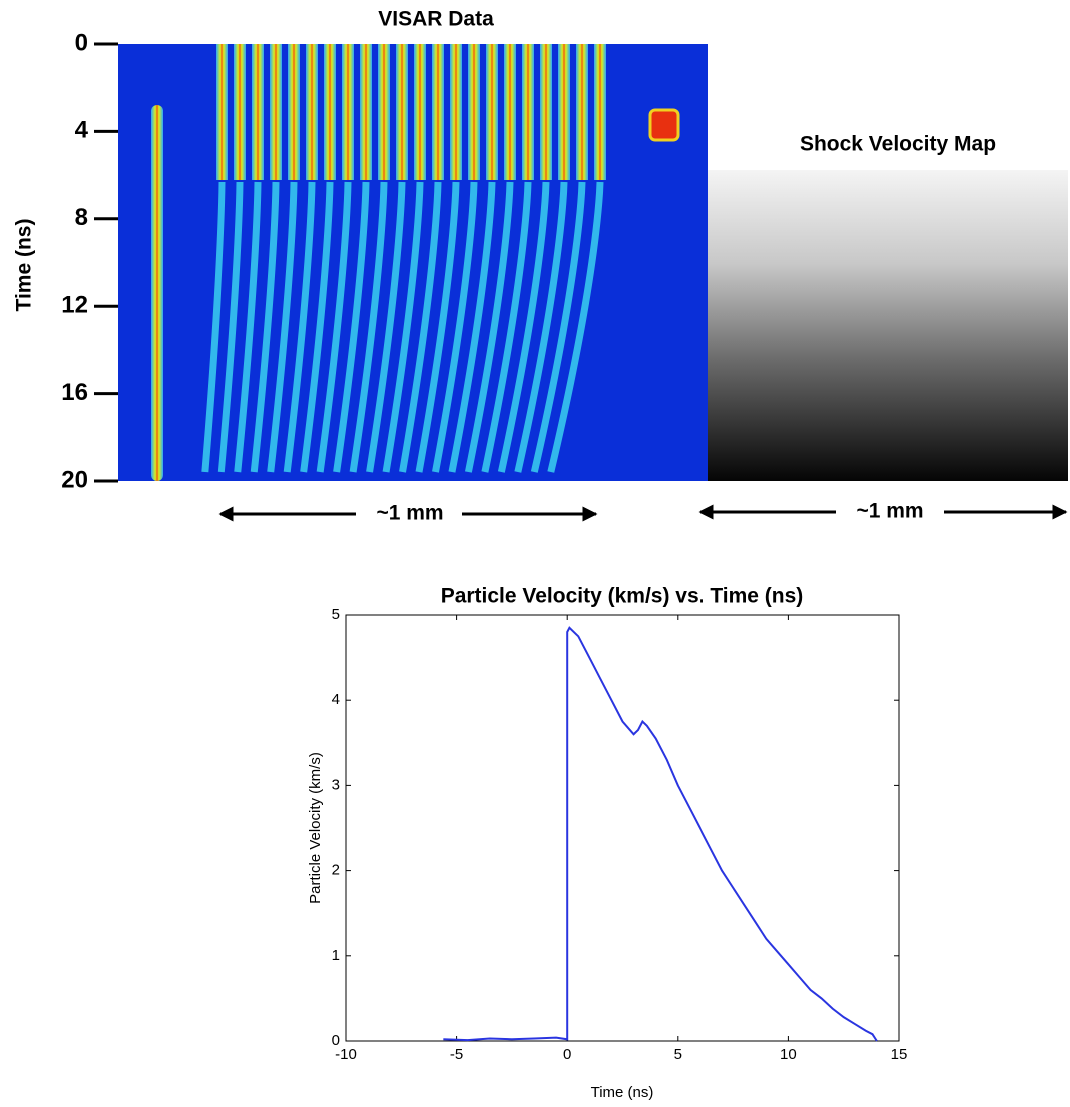 This screenshot has width=1070, height=1107. What do you see at coordinates (74, 305) in the screenshot?
I see `y-tick-label: 12` at bounding box center [74, 305].